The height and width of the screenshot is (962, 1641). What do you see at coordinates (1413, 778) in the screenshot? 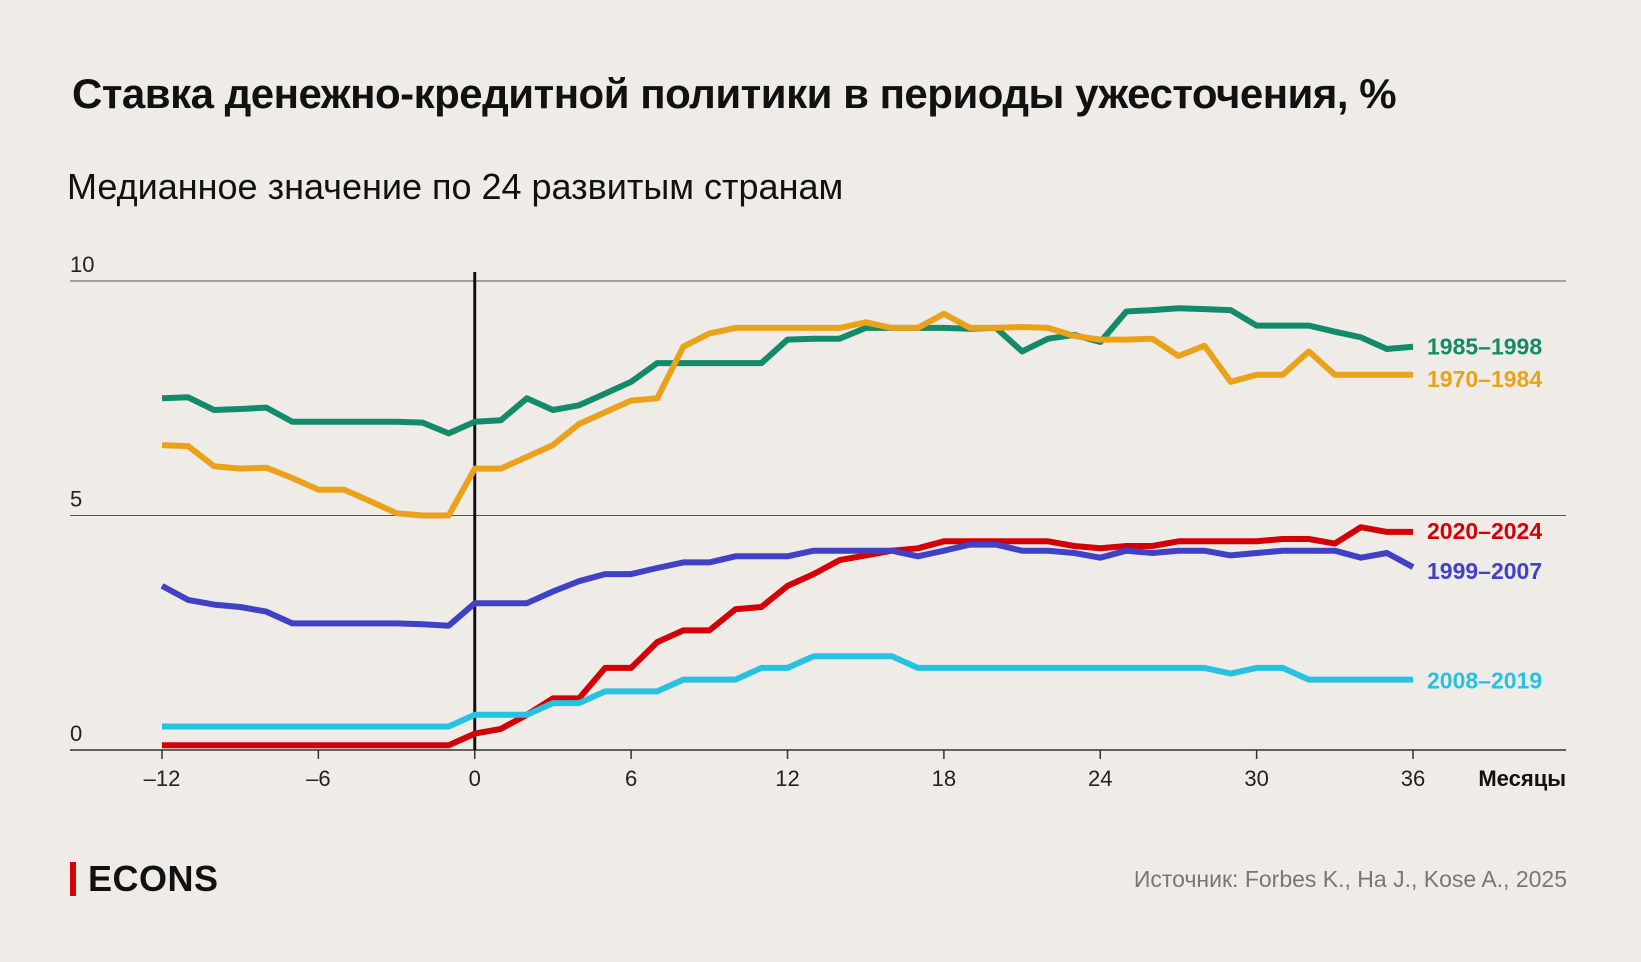
I see `x-tick-label: 36` at bounding box center [1413, 778].